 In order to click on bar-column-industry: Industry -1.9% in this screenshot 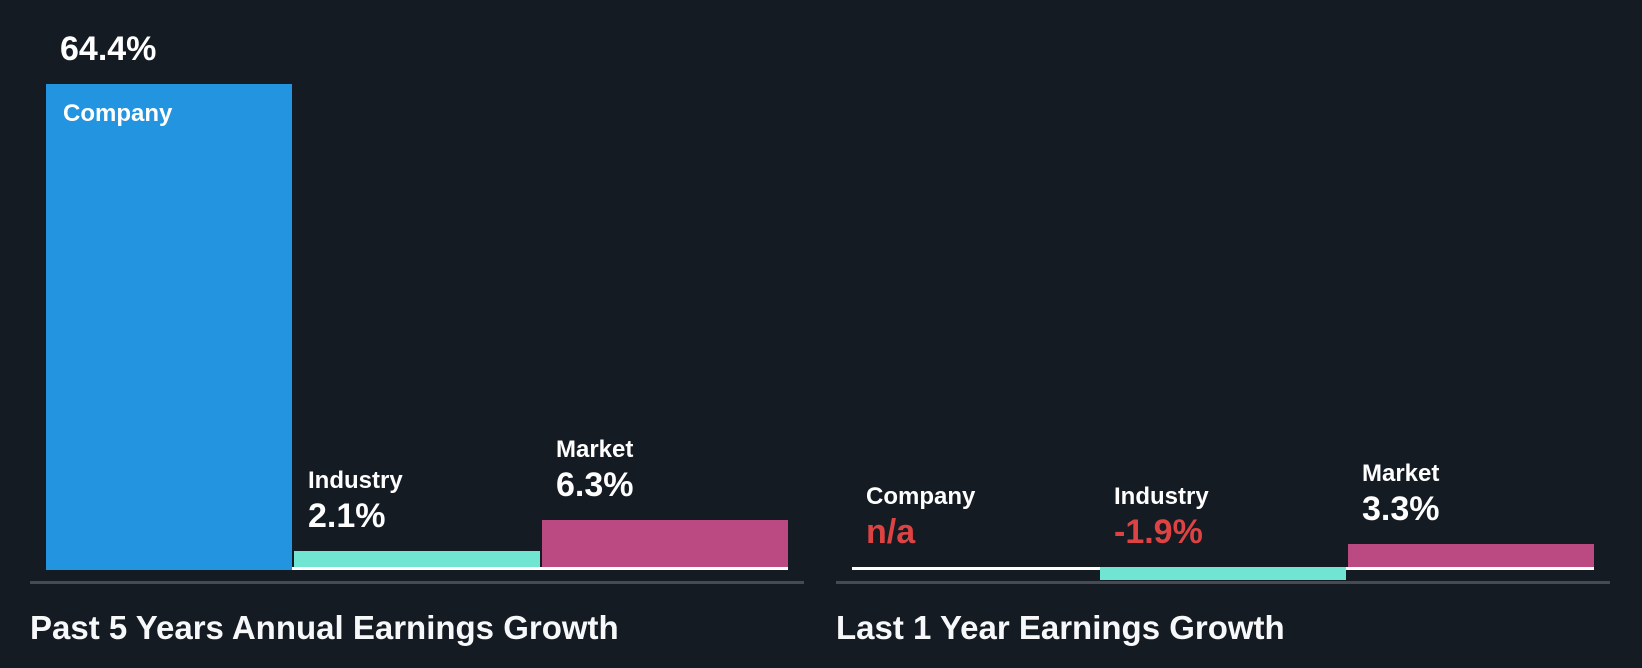, I will do `click(1223, 290)`.